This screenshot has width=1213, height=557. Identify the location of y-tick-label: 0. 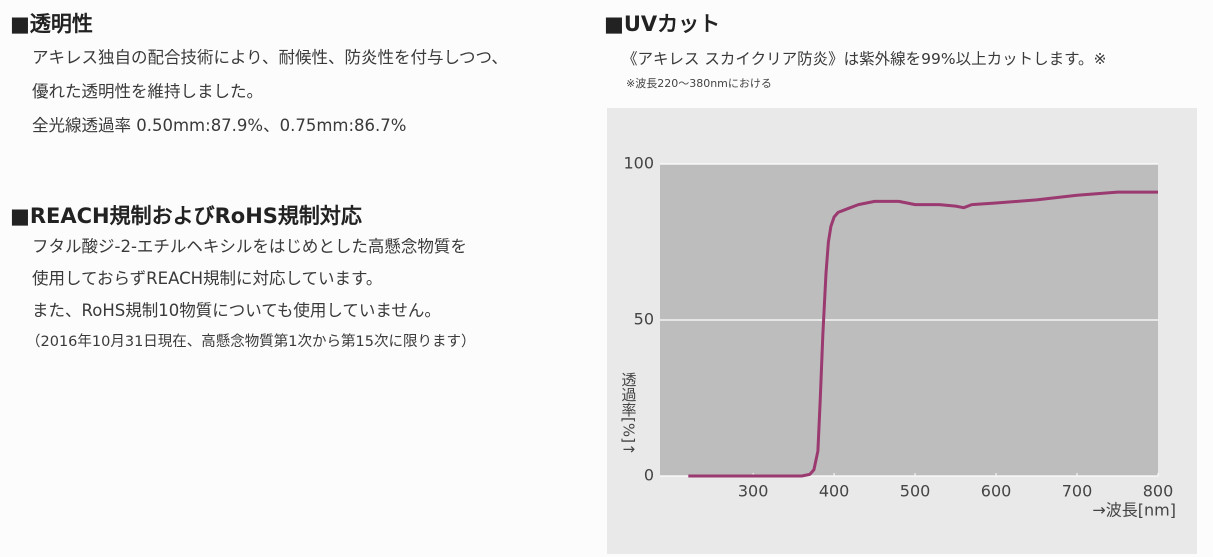
(649, 475).